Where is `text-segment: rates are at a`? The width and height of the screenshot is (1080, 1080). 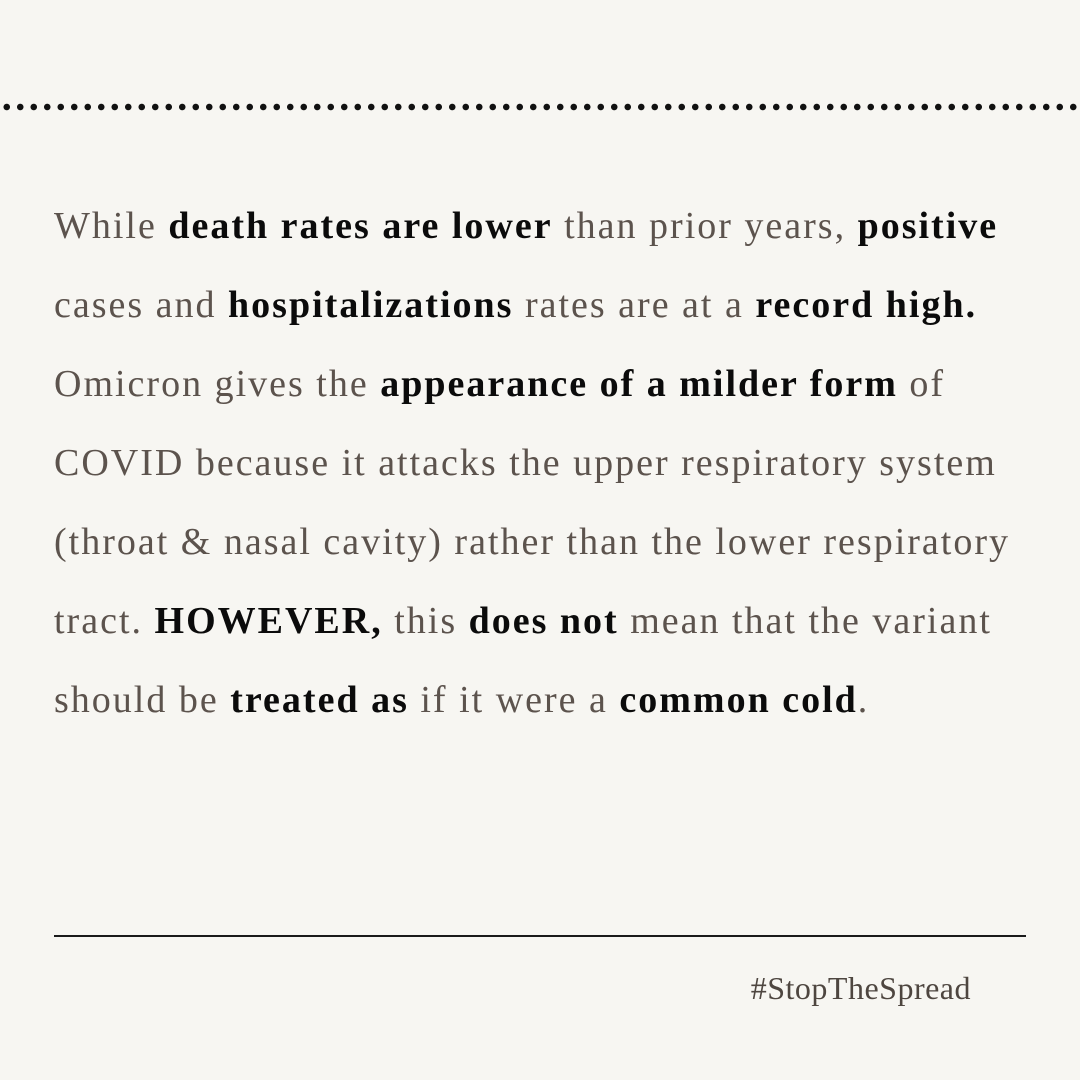
text-segment: rates are at a is located at coordinates (634, 305).